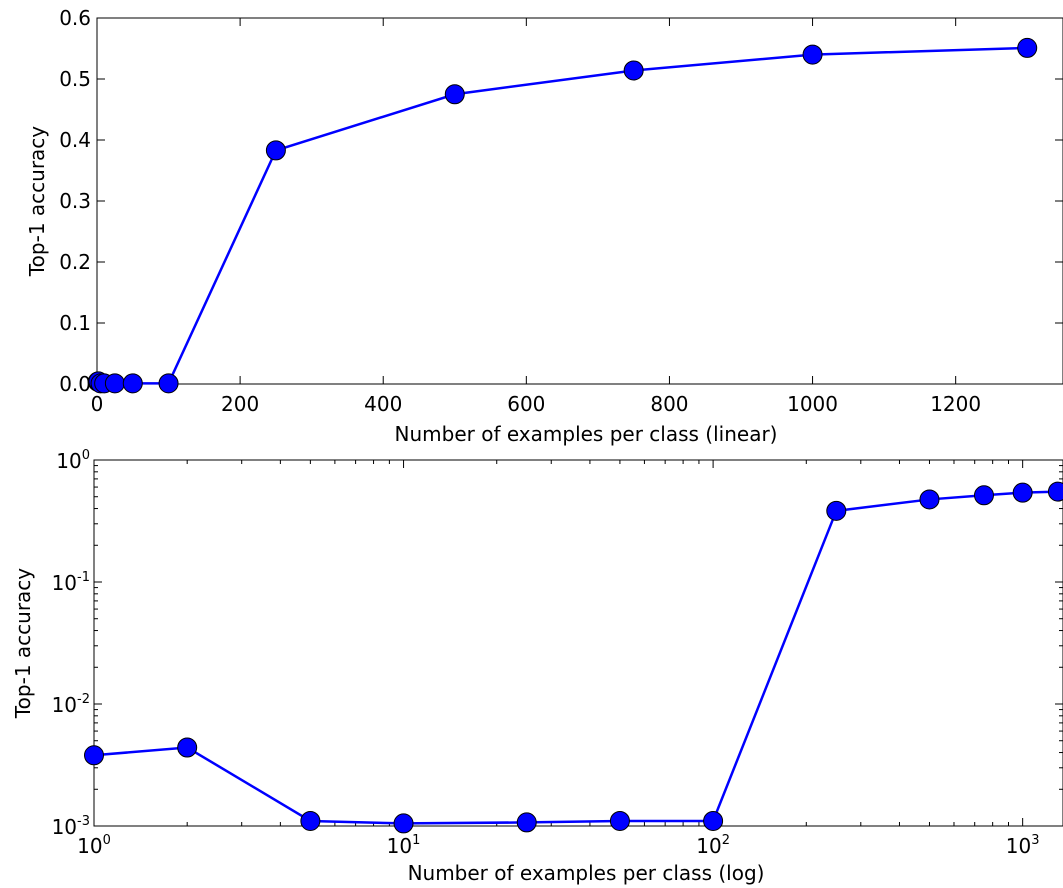 The image size is (1063, 888). What do you see at coordinates (37, 201) in the screenshot?
I see `linear-y-axis-label: Top-1 accuracy` at bounding box center [37, 201].